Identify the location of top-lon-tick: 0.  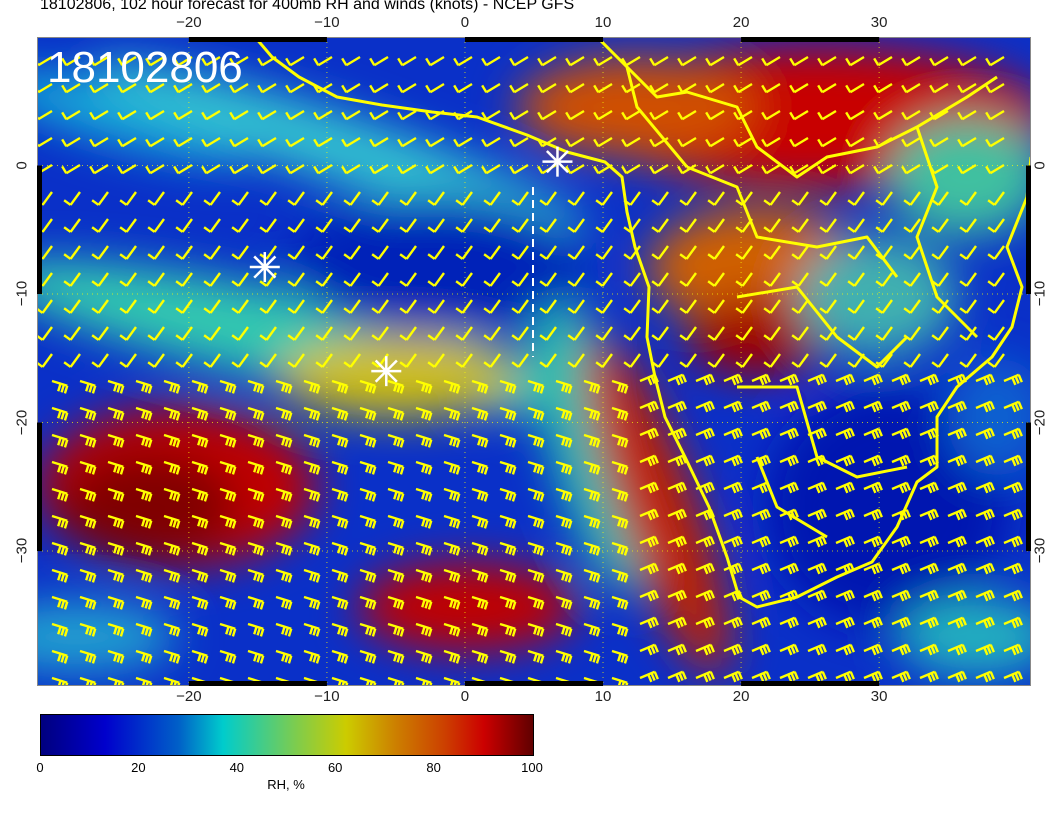
(465, 22).